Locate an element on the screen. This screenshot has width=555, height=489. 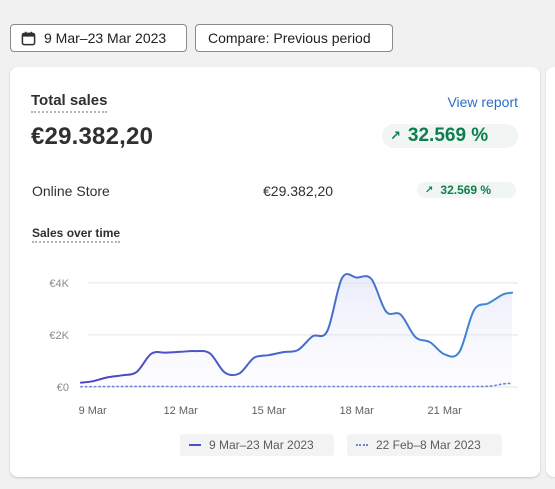
compare-button: Compare: Previous period is located at coordinates (294, 38).